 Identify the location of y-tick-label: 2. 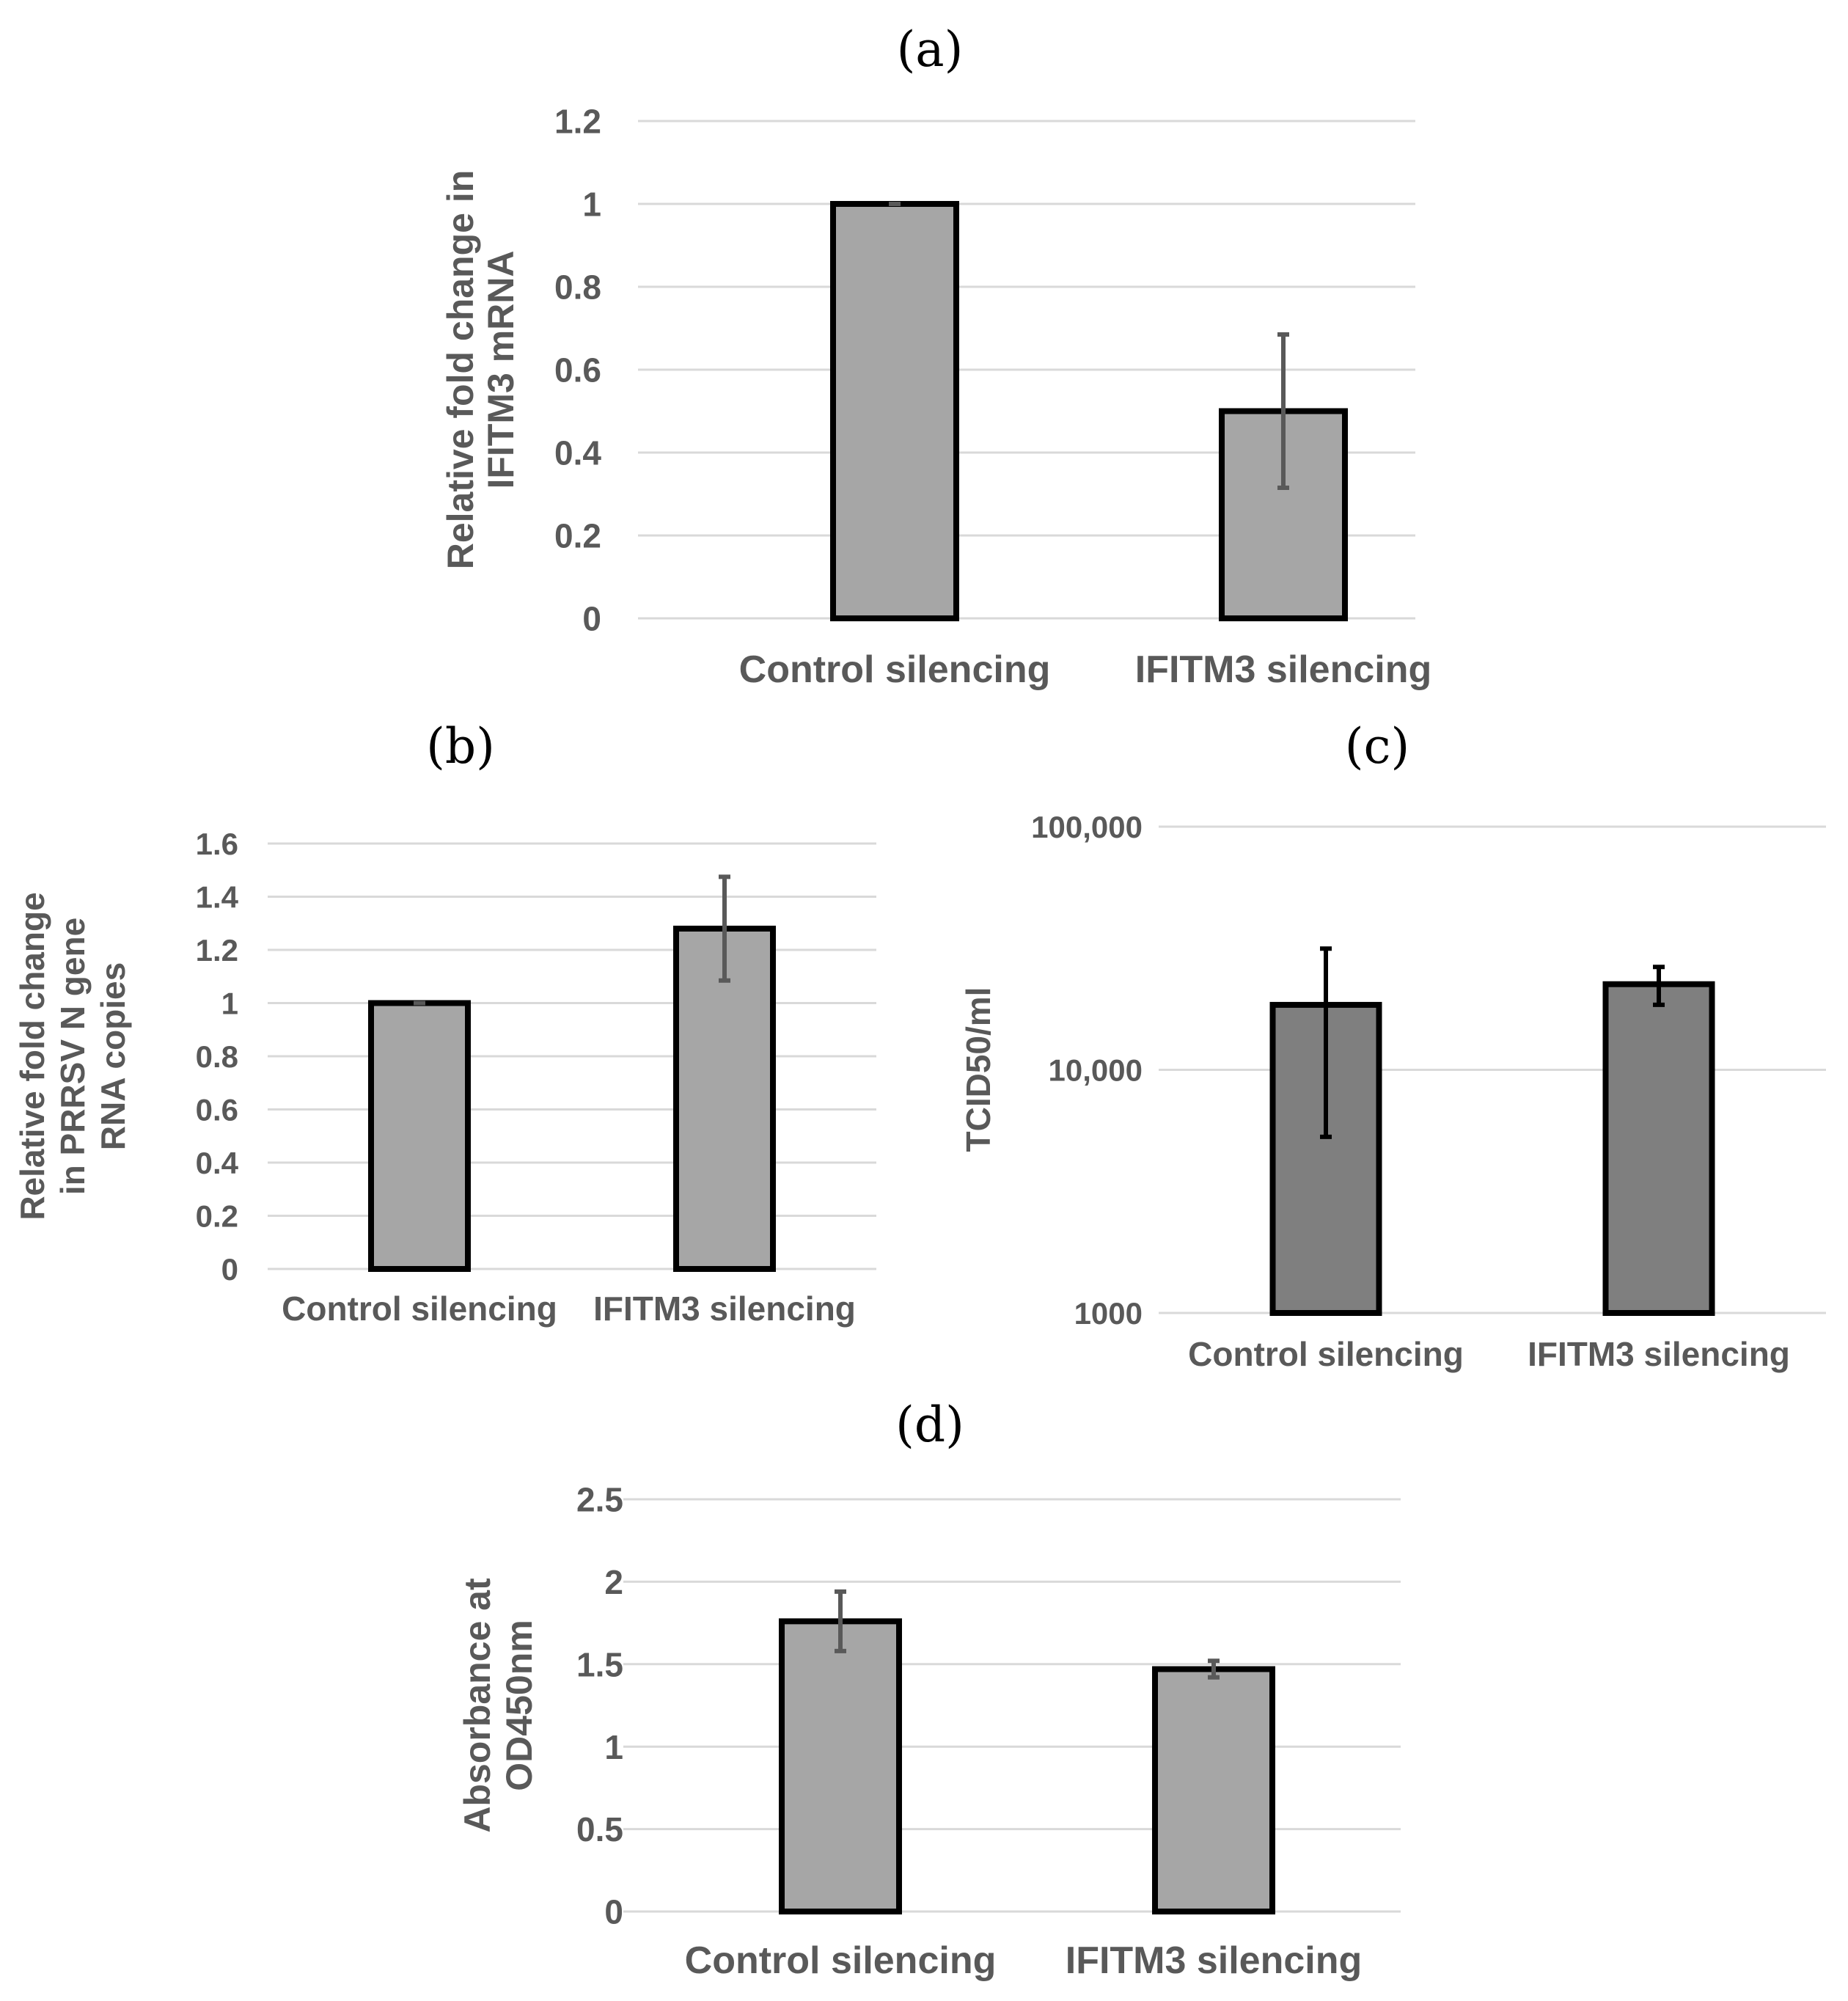
(613, 1582).